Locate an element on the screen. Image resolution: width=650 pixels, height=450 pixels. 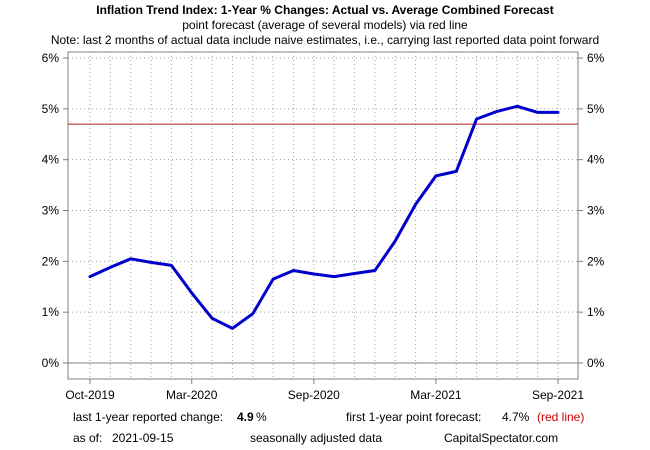
last-change-unit: % is located at coordinates (261, 417).